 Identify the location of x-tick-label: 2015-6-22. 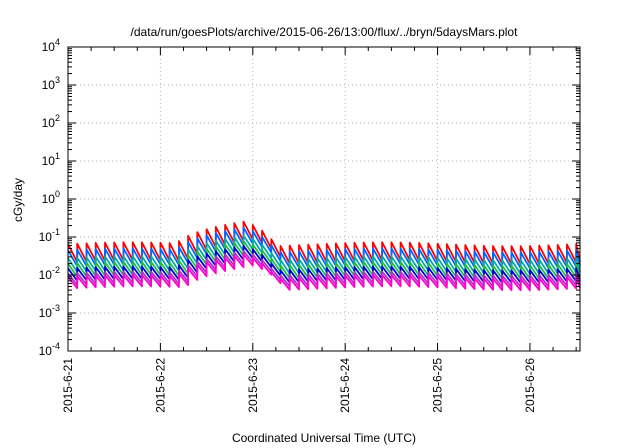
(160, 385).